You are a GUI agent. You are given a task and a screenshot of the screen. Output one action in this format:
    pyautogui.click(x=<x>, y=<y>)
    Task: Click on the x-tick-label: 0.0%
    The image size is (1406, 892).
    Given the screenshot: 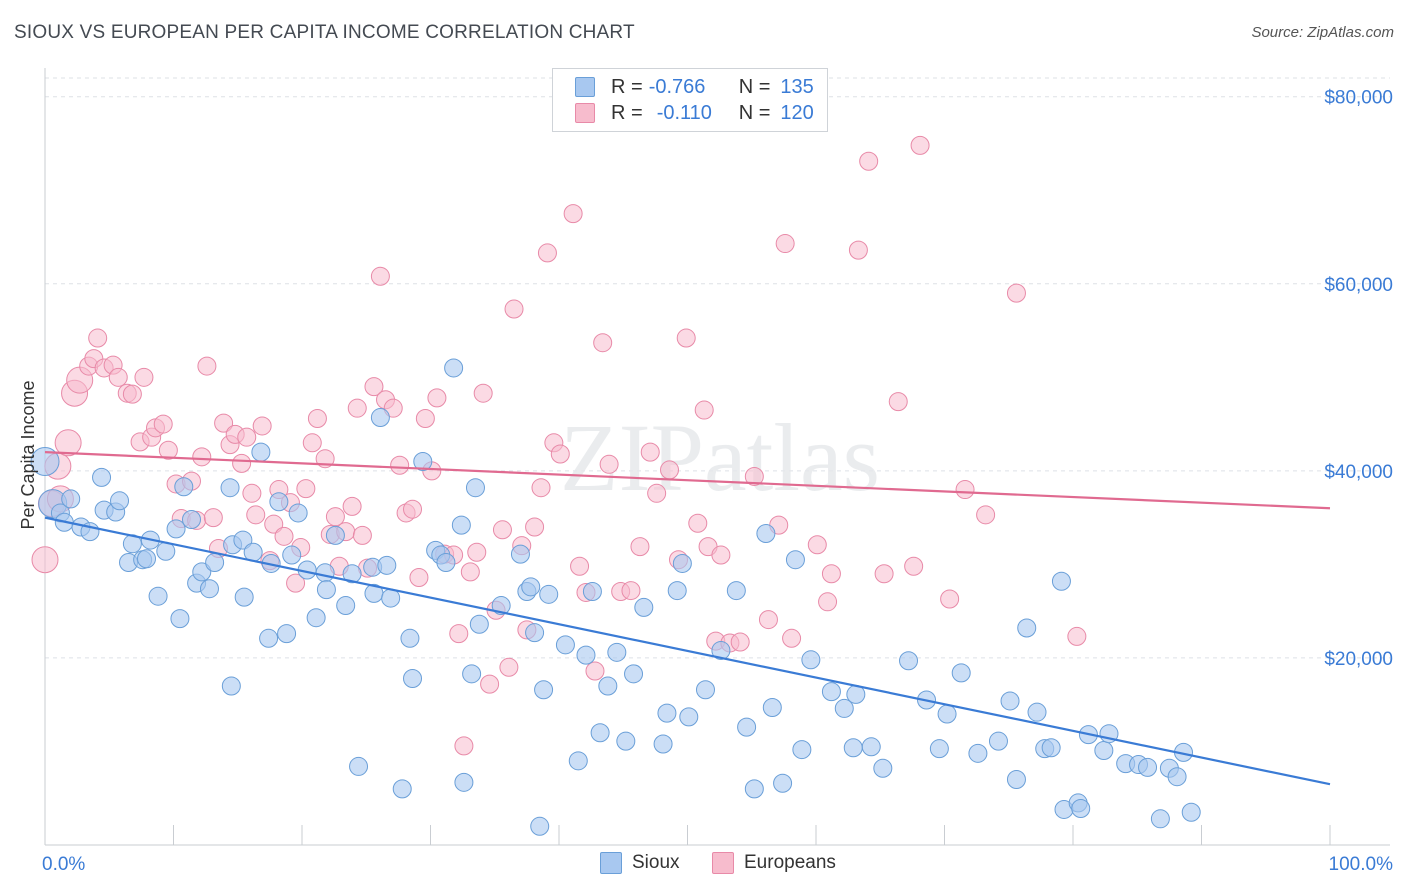 What is the action you would take?
    pyautogui.click(x=63, y=864)
    